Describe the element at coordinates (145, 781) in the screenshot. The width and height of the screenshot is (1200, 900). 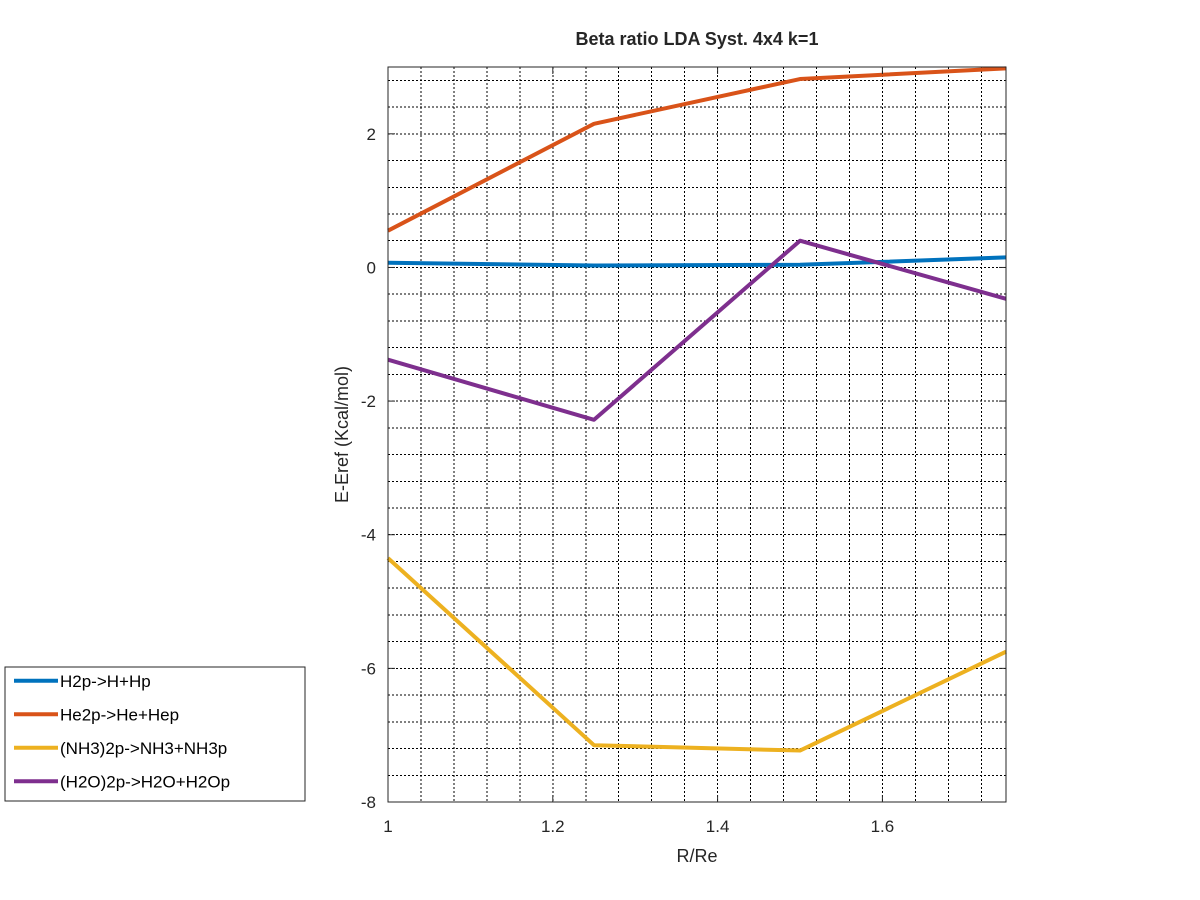
I see `legend-entry-label: (H2O)2p->H2O+H2Op` at that location.